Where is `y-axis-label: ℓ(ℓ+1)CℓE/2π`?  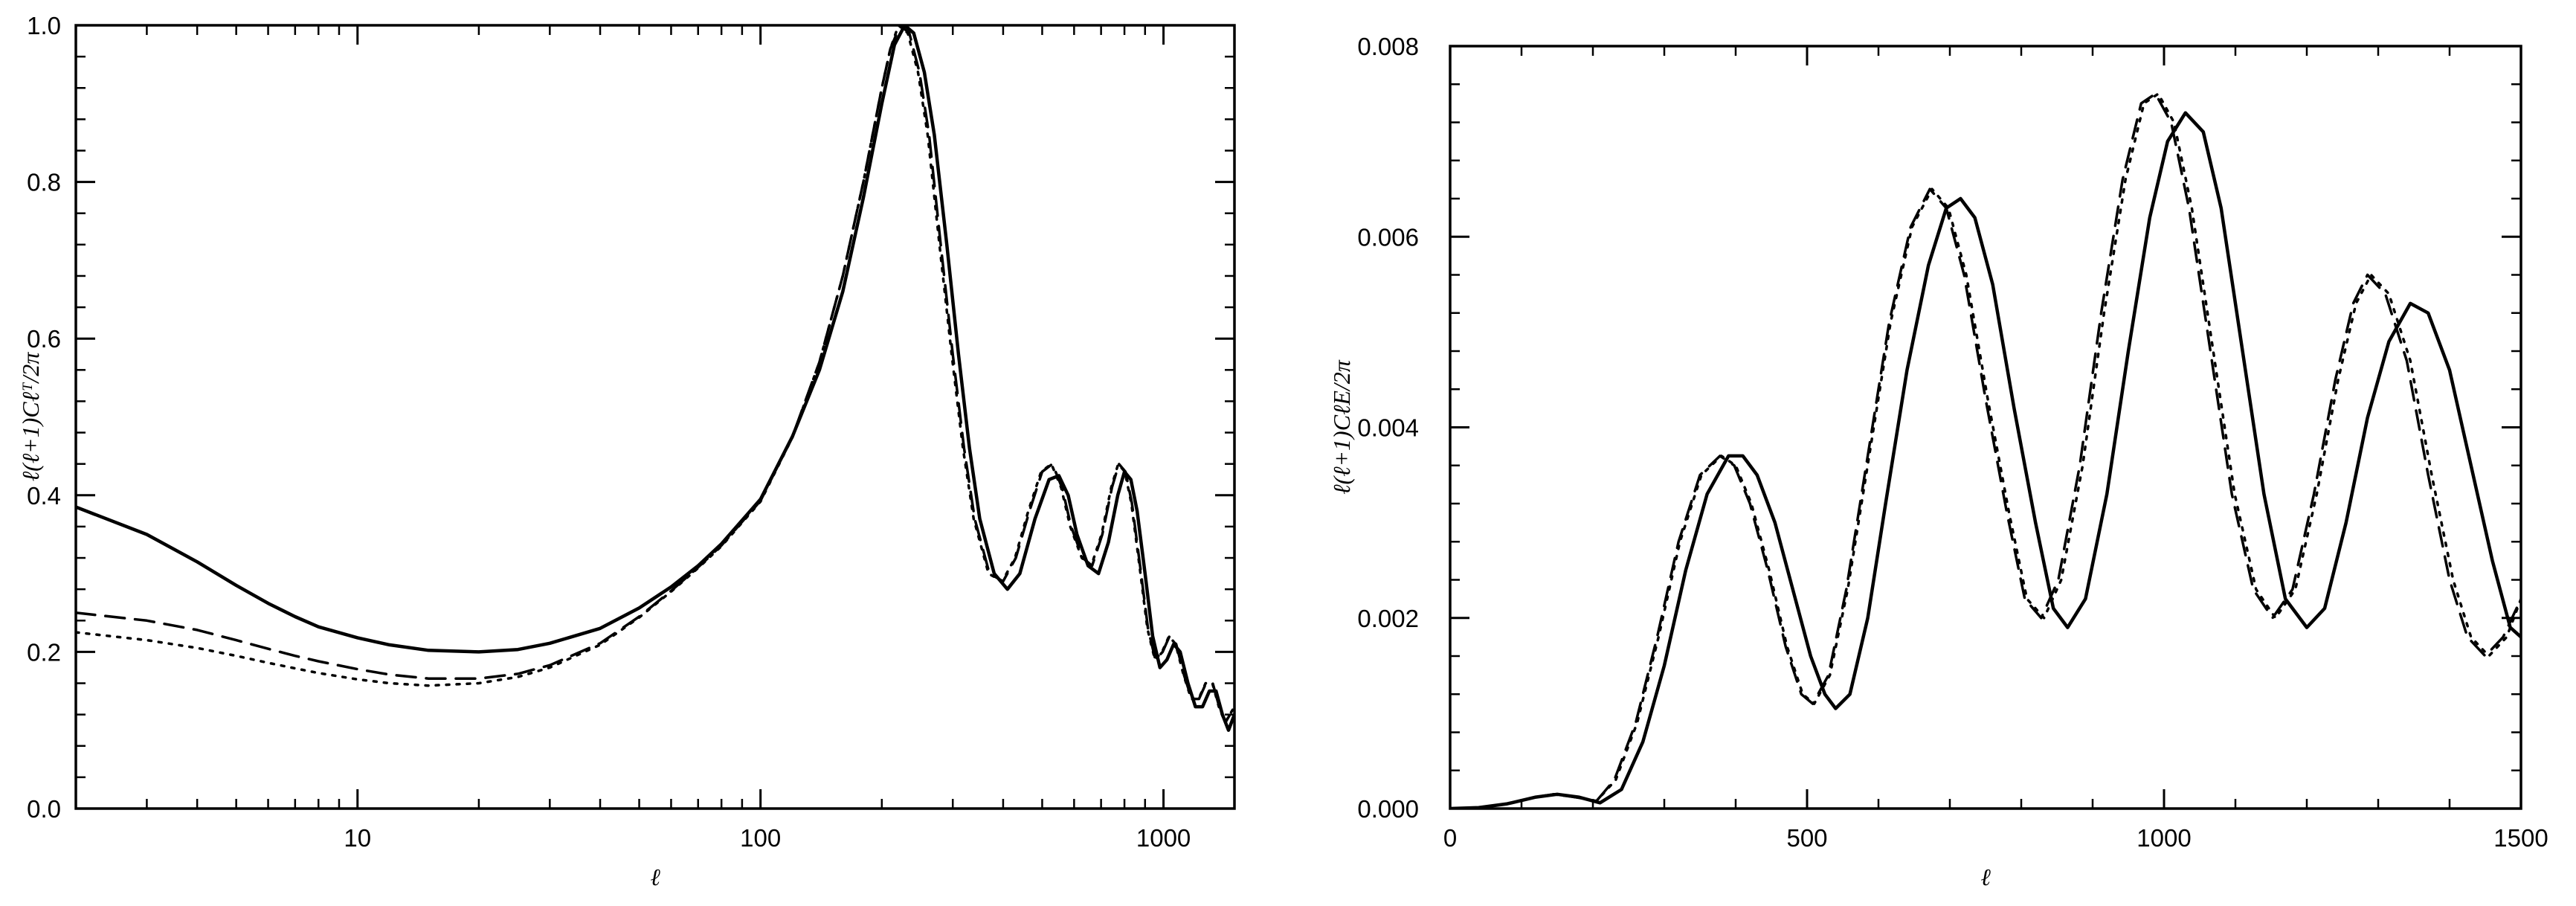
y-axis-label: ℓ(ℓ+1)CℓE/2π is located at coordinates (1341, 427).